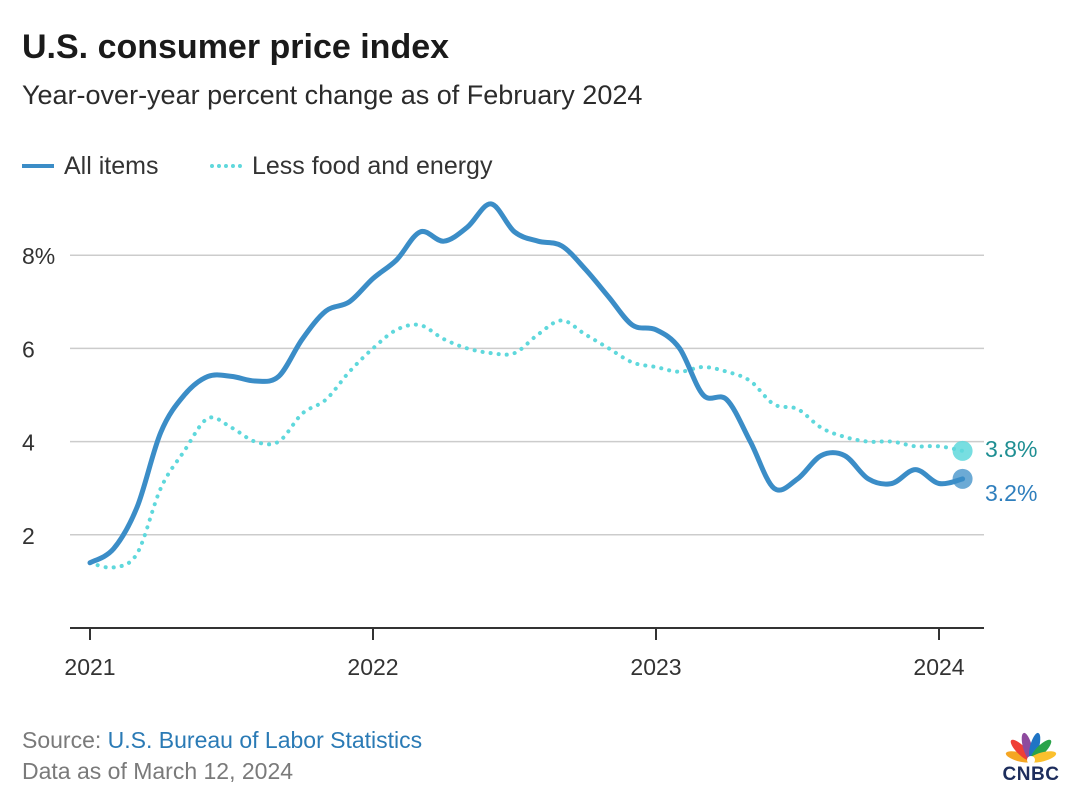 The width and height of the screenshot is (1090, 810). I want to click on end-point-core, so click(962, 450).